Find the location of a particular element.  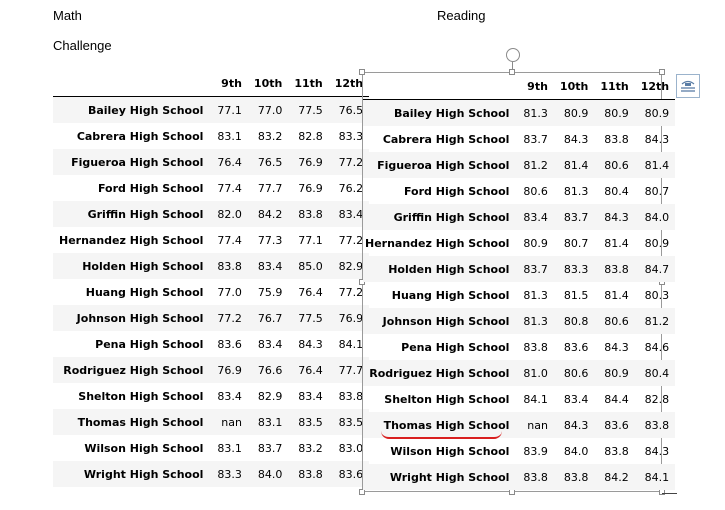

table-row: Bailey High School 77.1 77.0 77.5 76.5 is located at coordinates (211, 109).